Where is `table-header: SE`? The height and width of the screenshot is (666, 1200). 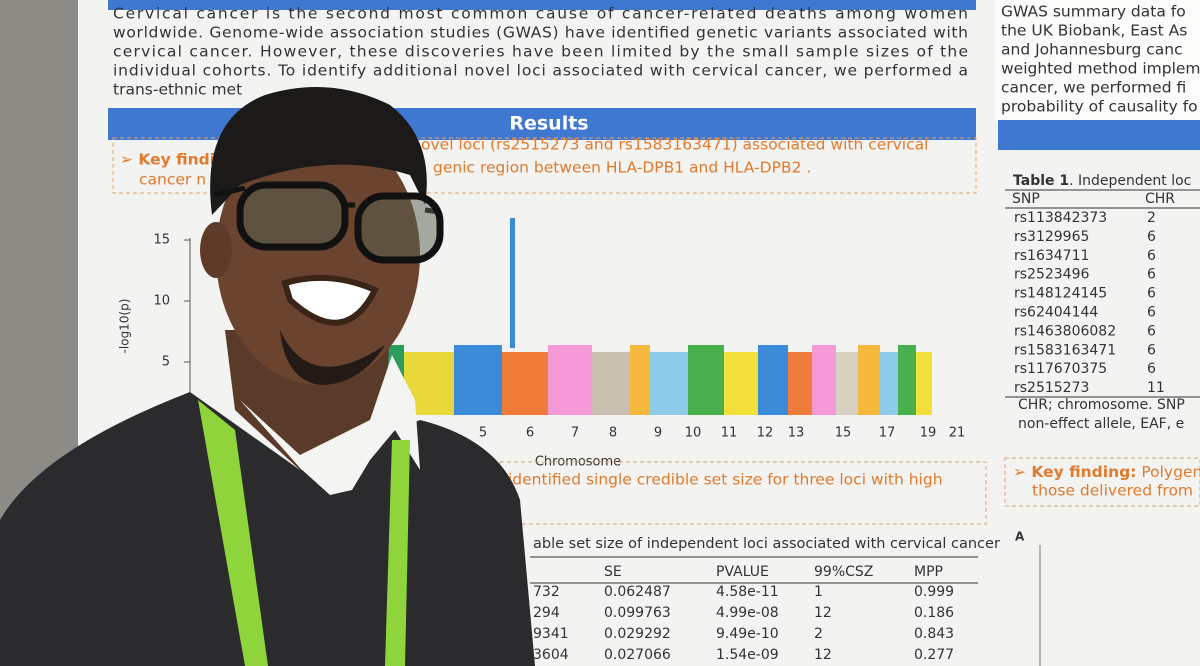
table-header: SE is located at coordinates (613, 572).